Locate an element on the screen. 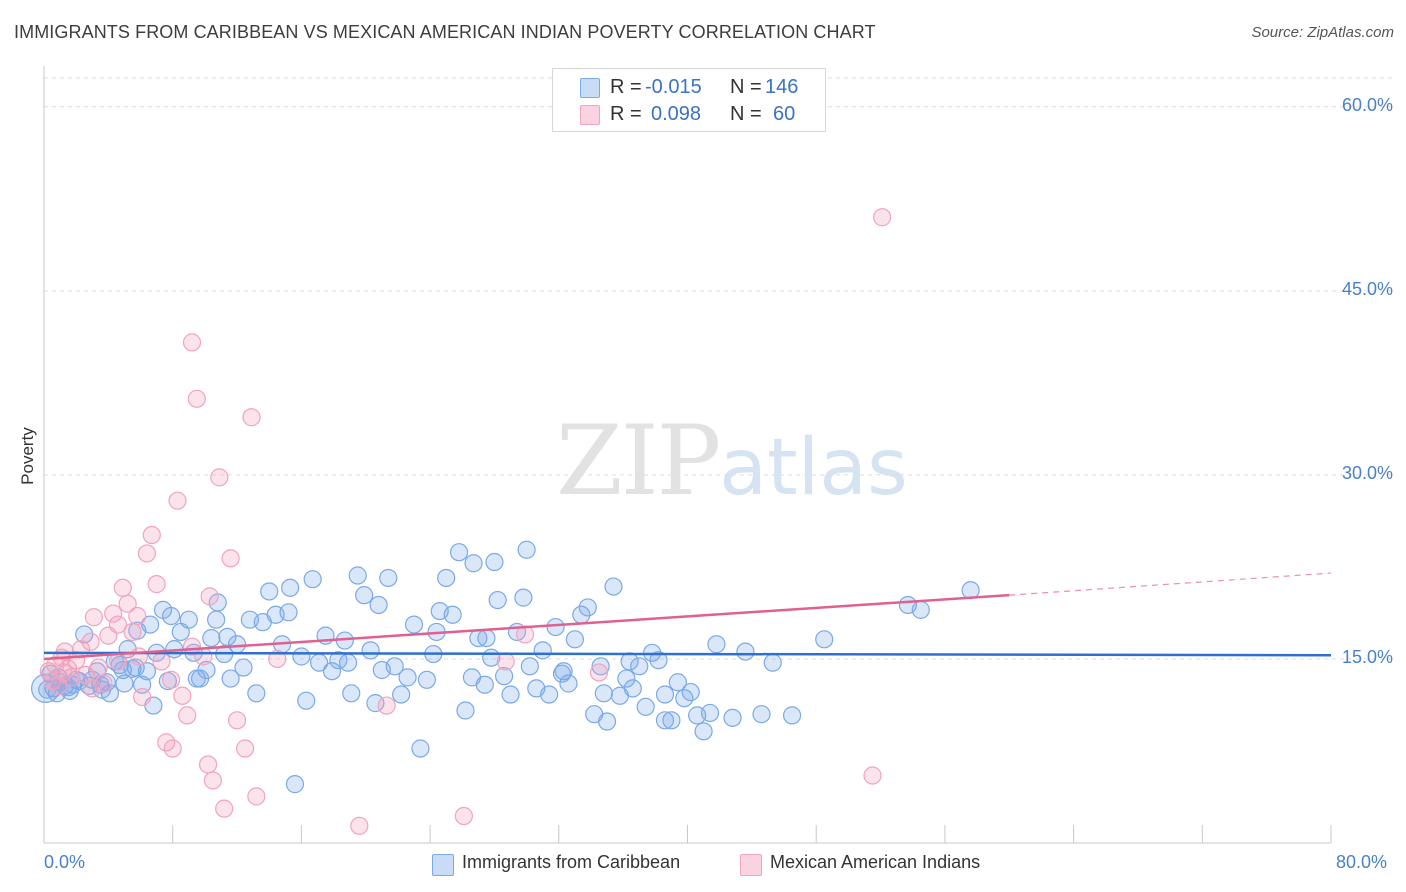 The width and height of the screenshot is (1406, 892). caribbean-trend-line is located at coordinates (687, 654).